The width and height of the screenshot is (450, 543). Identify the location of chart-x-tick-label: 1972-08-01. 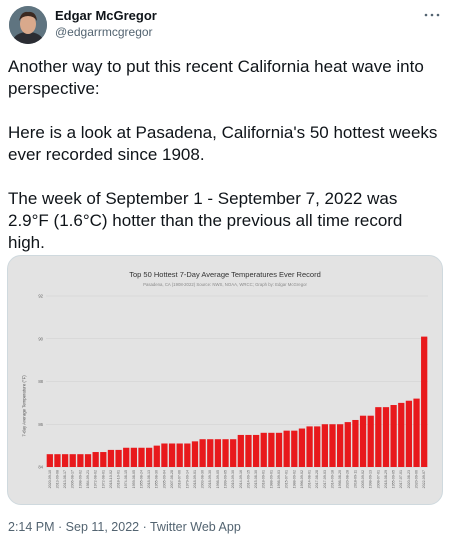
(103, 479).